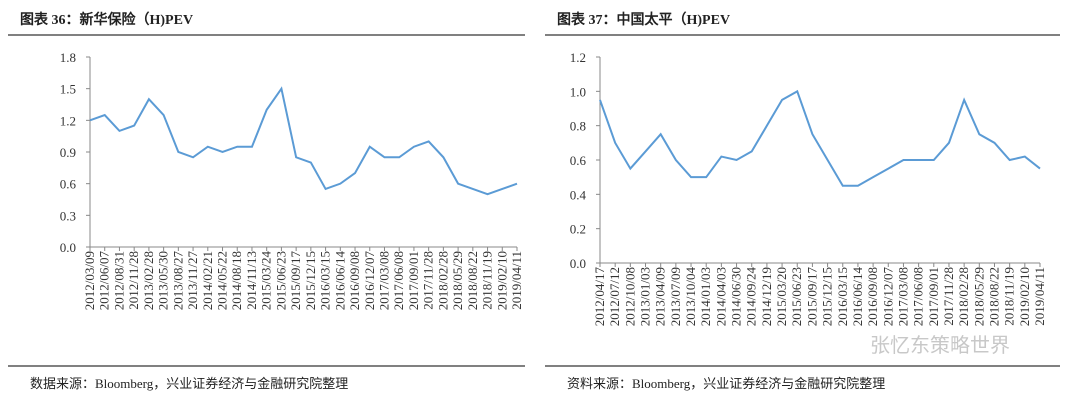 The height and width of the screenshot is (401, 1080). I want to click on x-tick-label: 2013/11/27, so click(192, 280).